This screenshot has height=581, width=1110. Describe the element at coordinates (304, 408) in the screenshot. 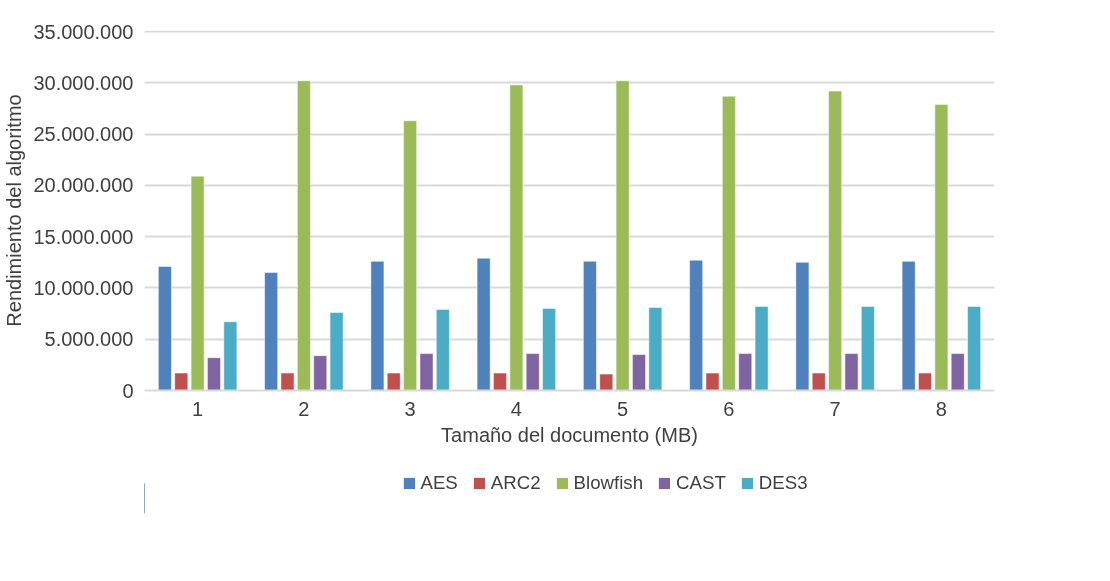

I see `x-tick-label: 2` at that location.